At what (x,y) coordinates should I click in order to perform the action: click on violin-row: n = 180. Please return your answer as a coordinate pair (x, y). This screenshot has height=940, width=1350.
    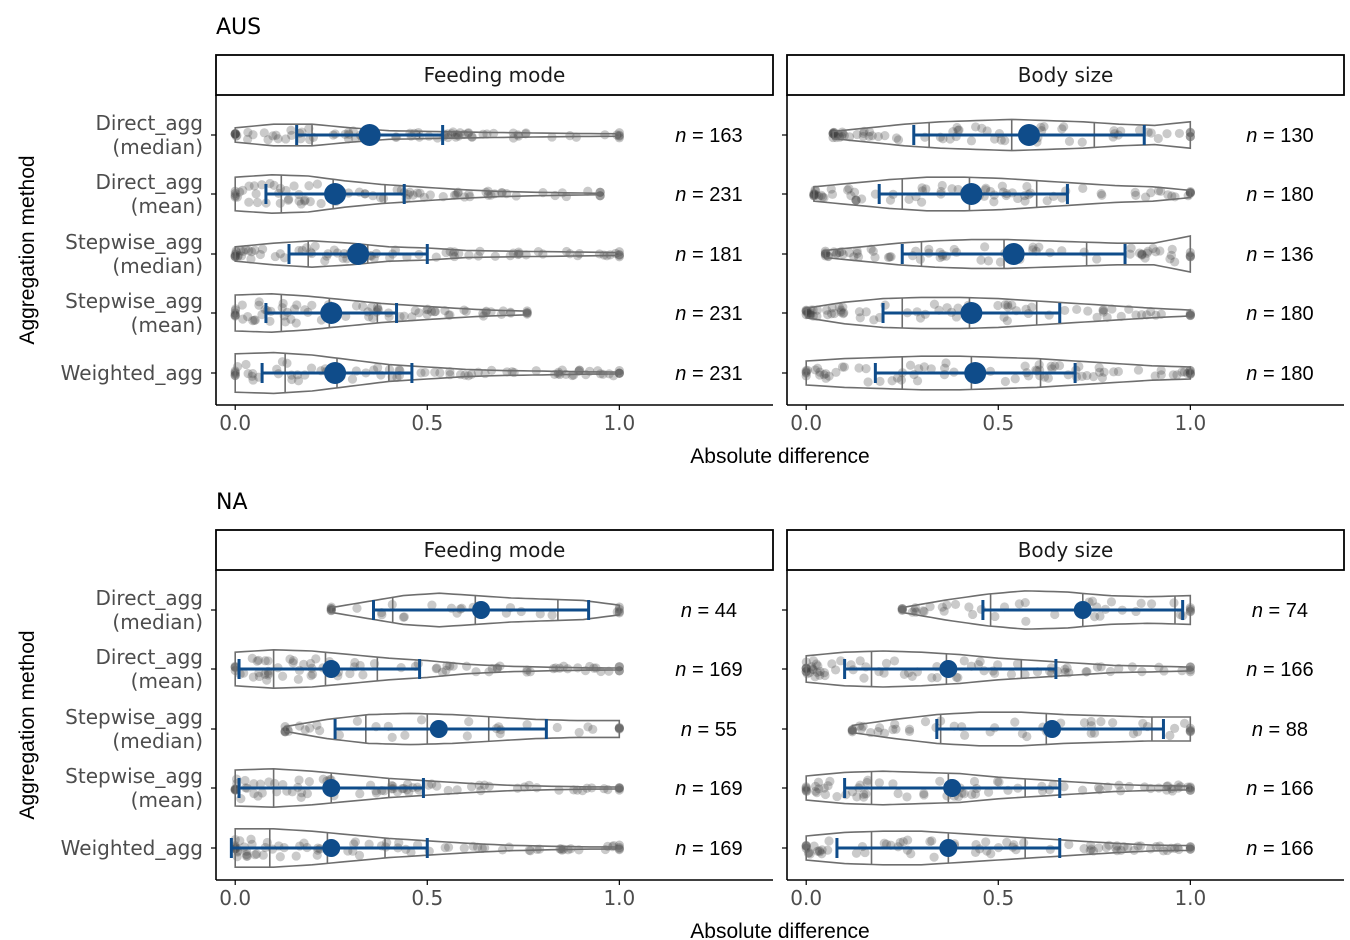
    Looking at the image, I should click on (1061, 194).